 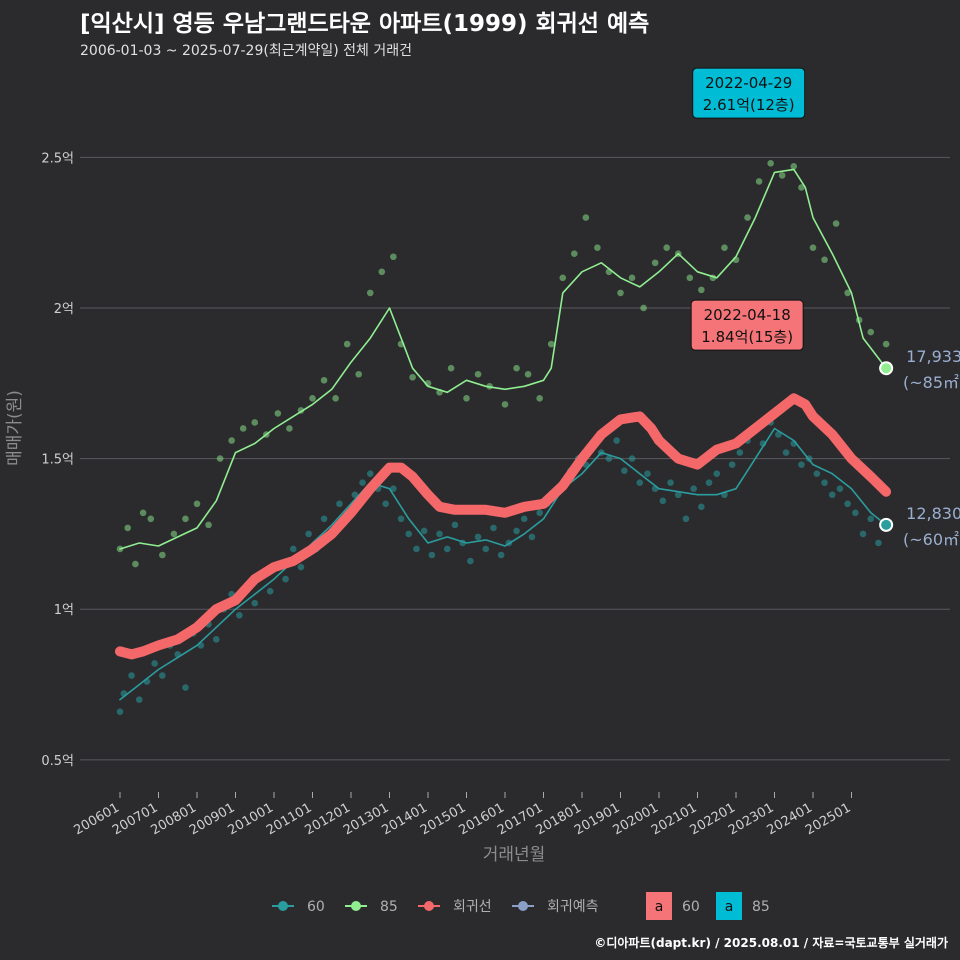 I want to click on end-area: (~85㎡), so click(x=931, y=382).